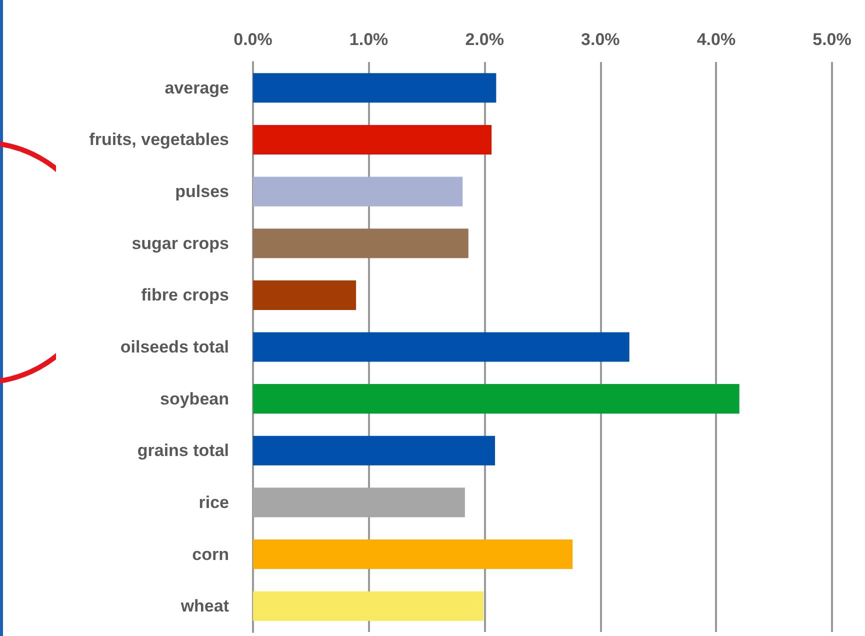 The width and height of the screenshot is (865, 636). What do you see at coordinates (185, 295) in the screenshot?
I see `y-tick-label: fibre crops` at bounding box center [185, 295].